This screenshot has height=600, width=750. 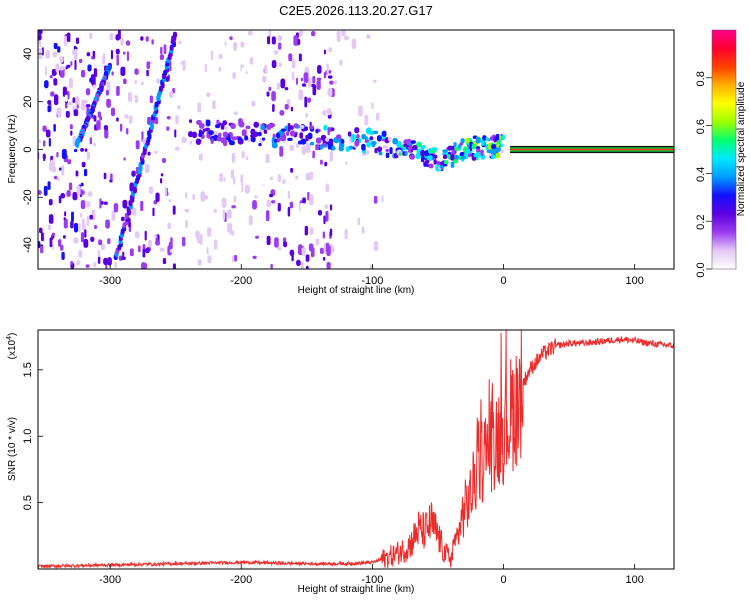 I want to click on y-tick-label: 0, so click(x=28, y=149).